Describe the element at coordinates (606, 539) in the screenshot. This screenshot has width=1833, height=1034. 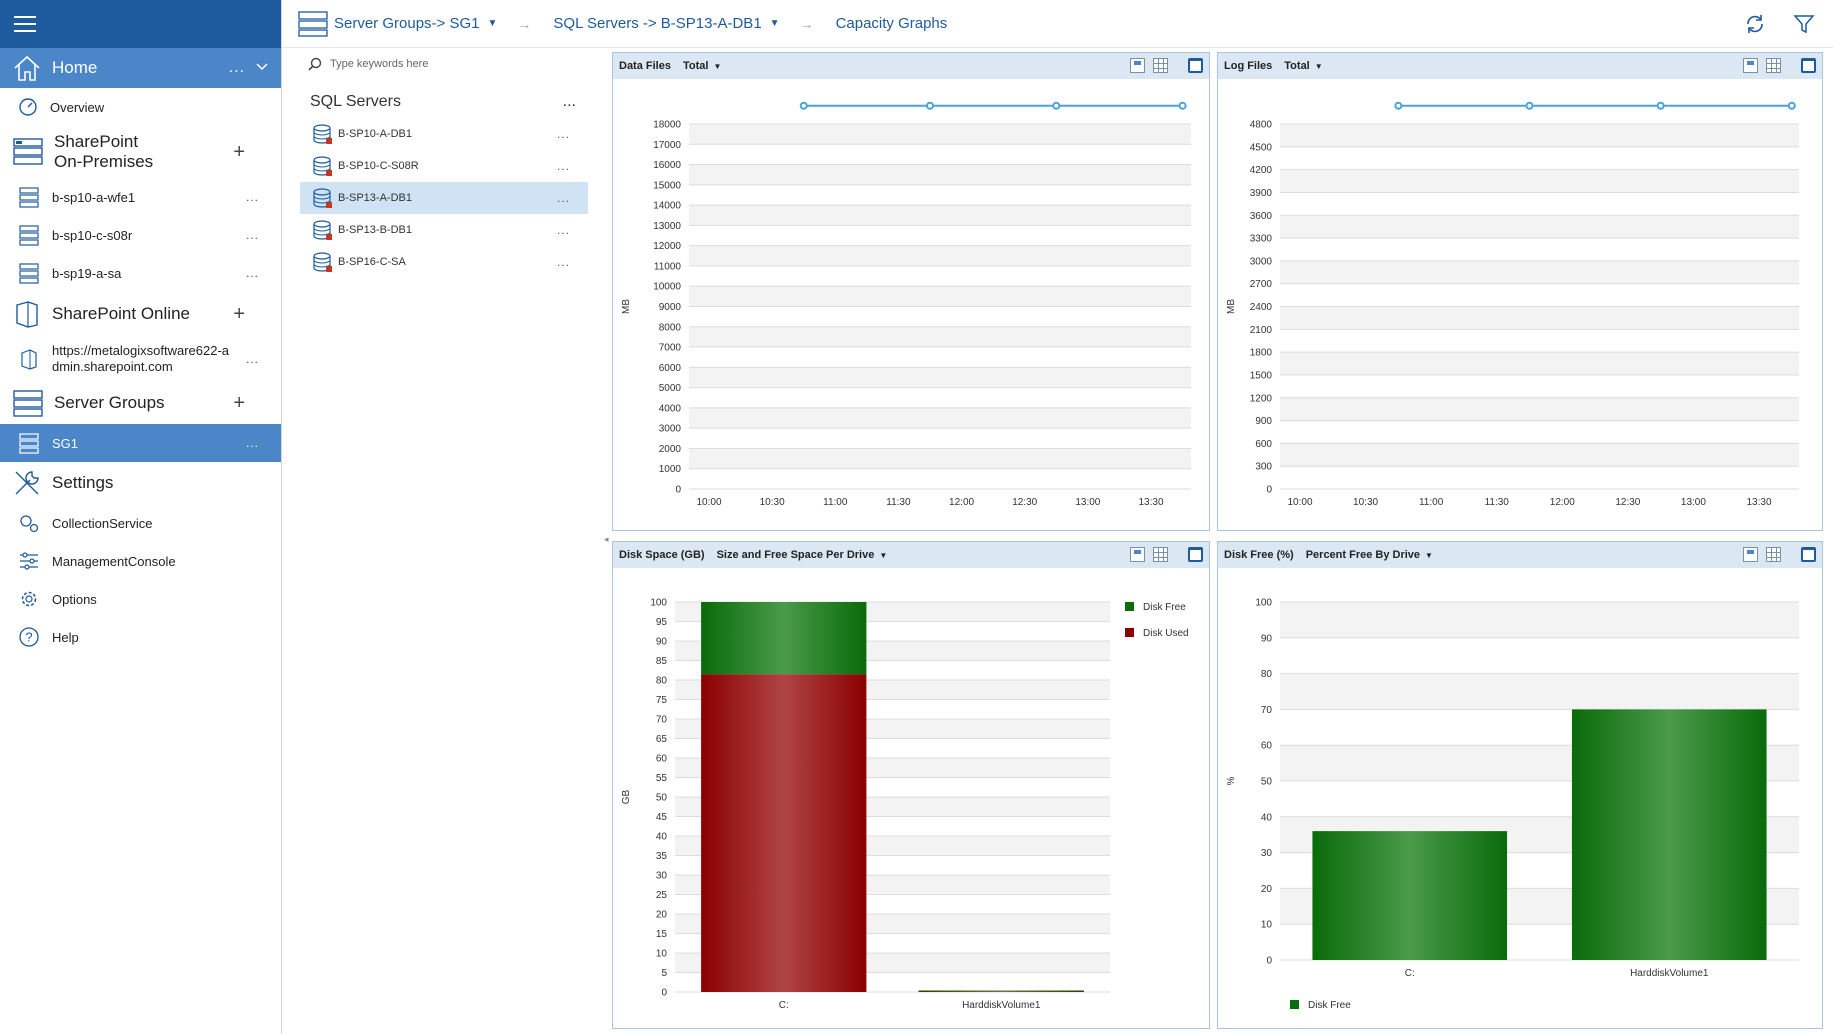
I see `collapse-panel-icon: ◂` at that location.